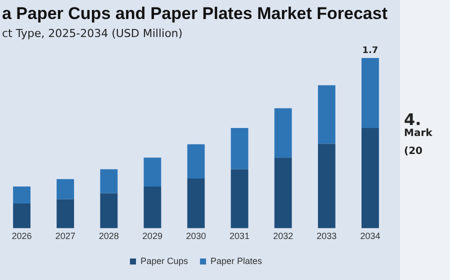 This screenshot has width=450, height=280. Describe the element at coordinates (283, 236) in the screenshot. I see `x-tick-label: 2032` at that location.